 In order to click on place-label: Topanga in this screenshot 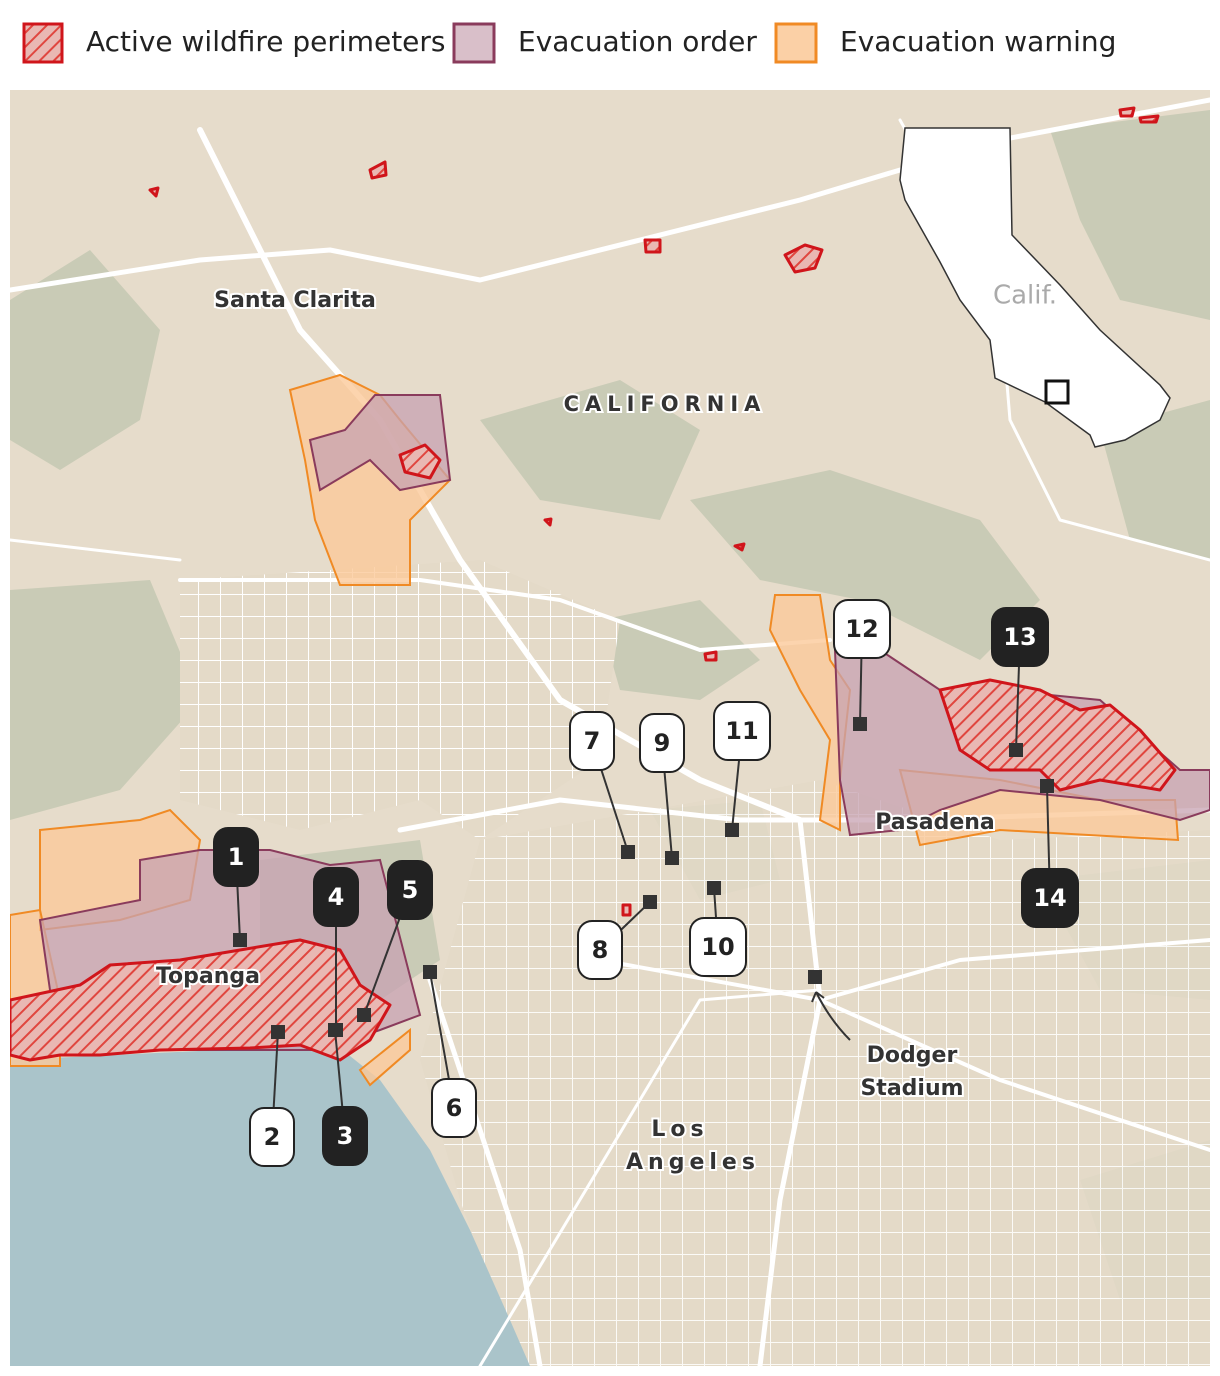, I will do `click(208, 976)`.